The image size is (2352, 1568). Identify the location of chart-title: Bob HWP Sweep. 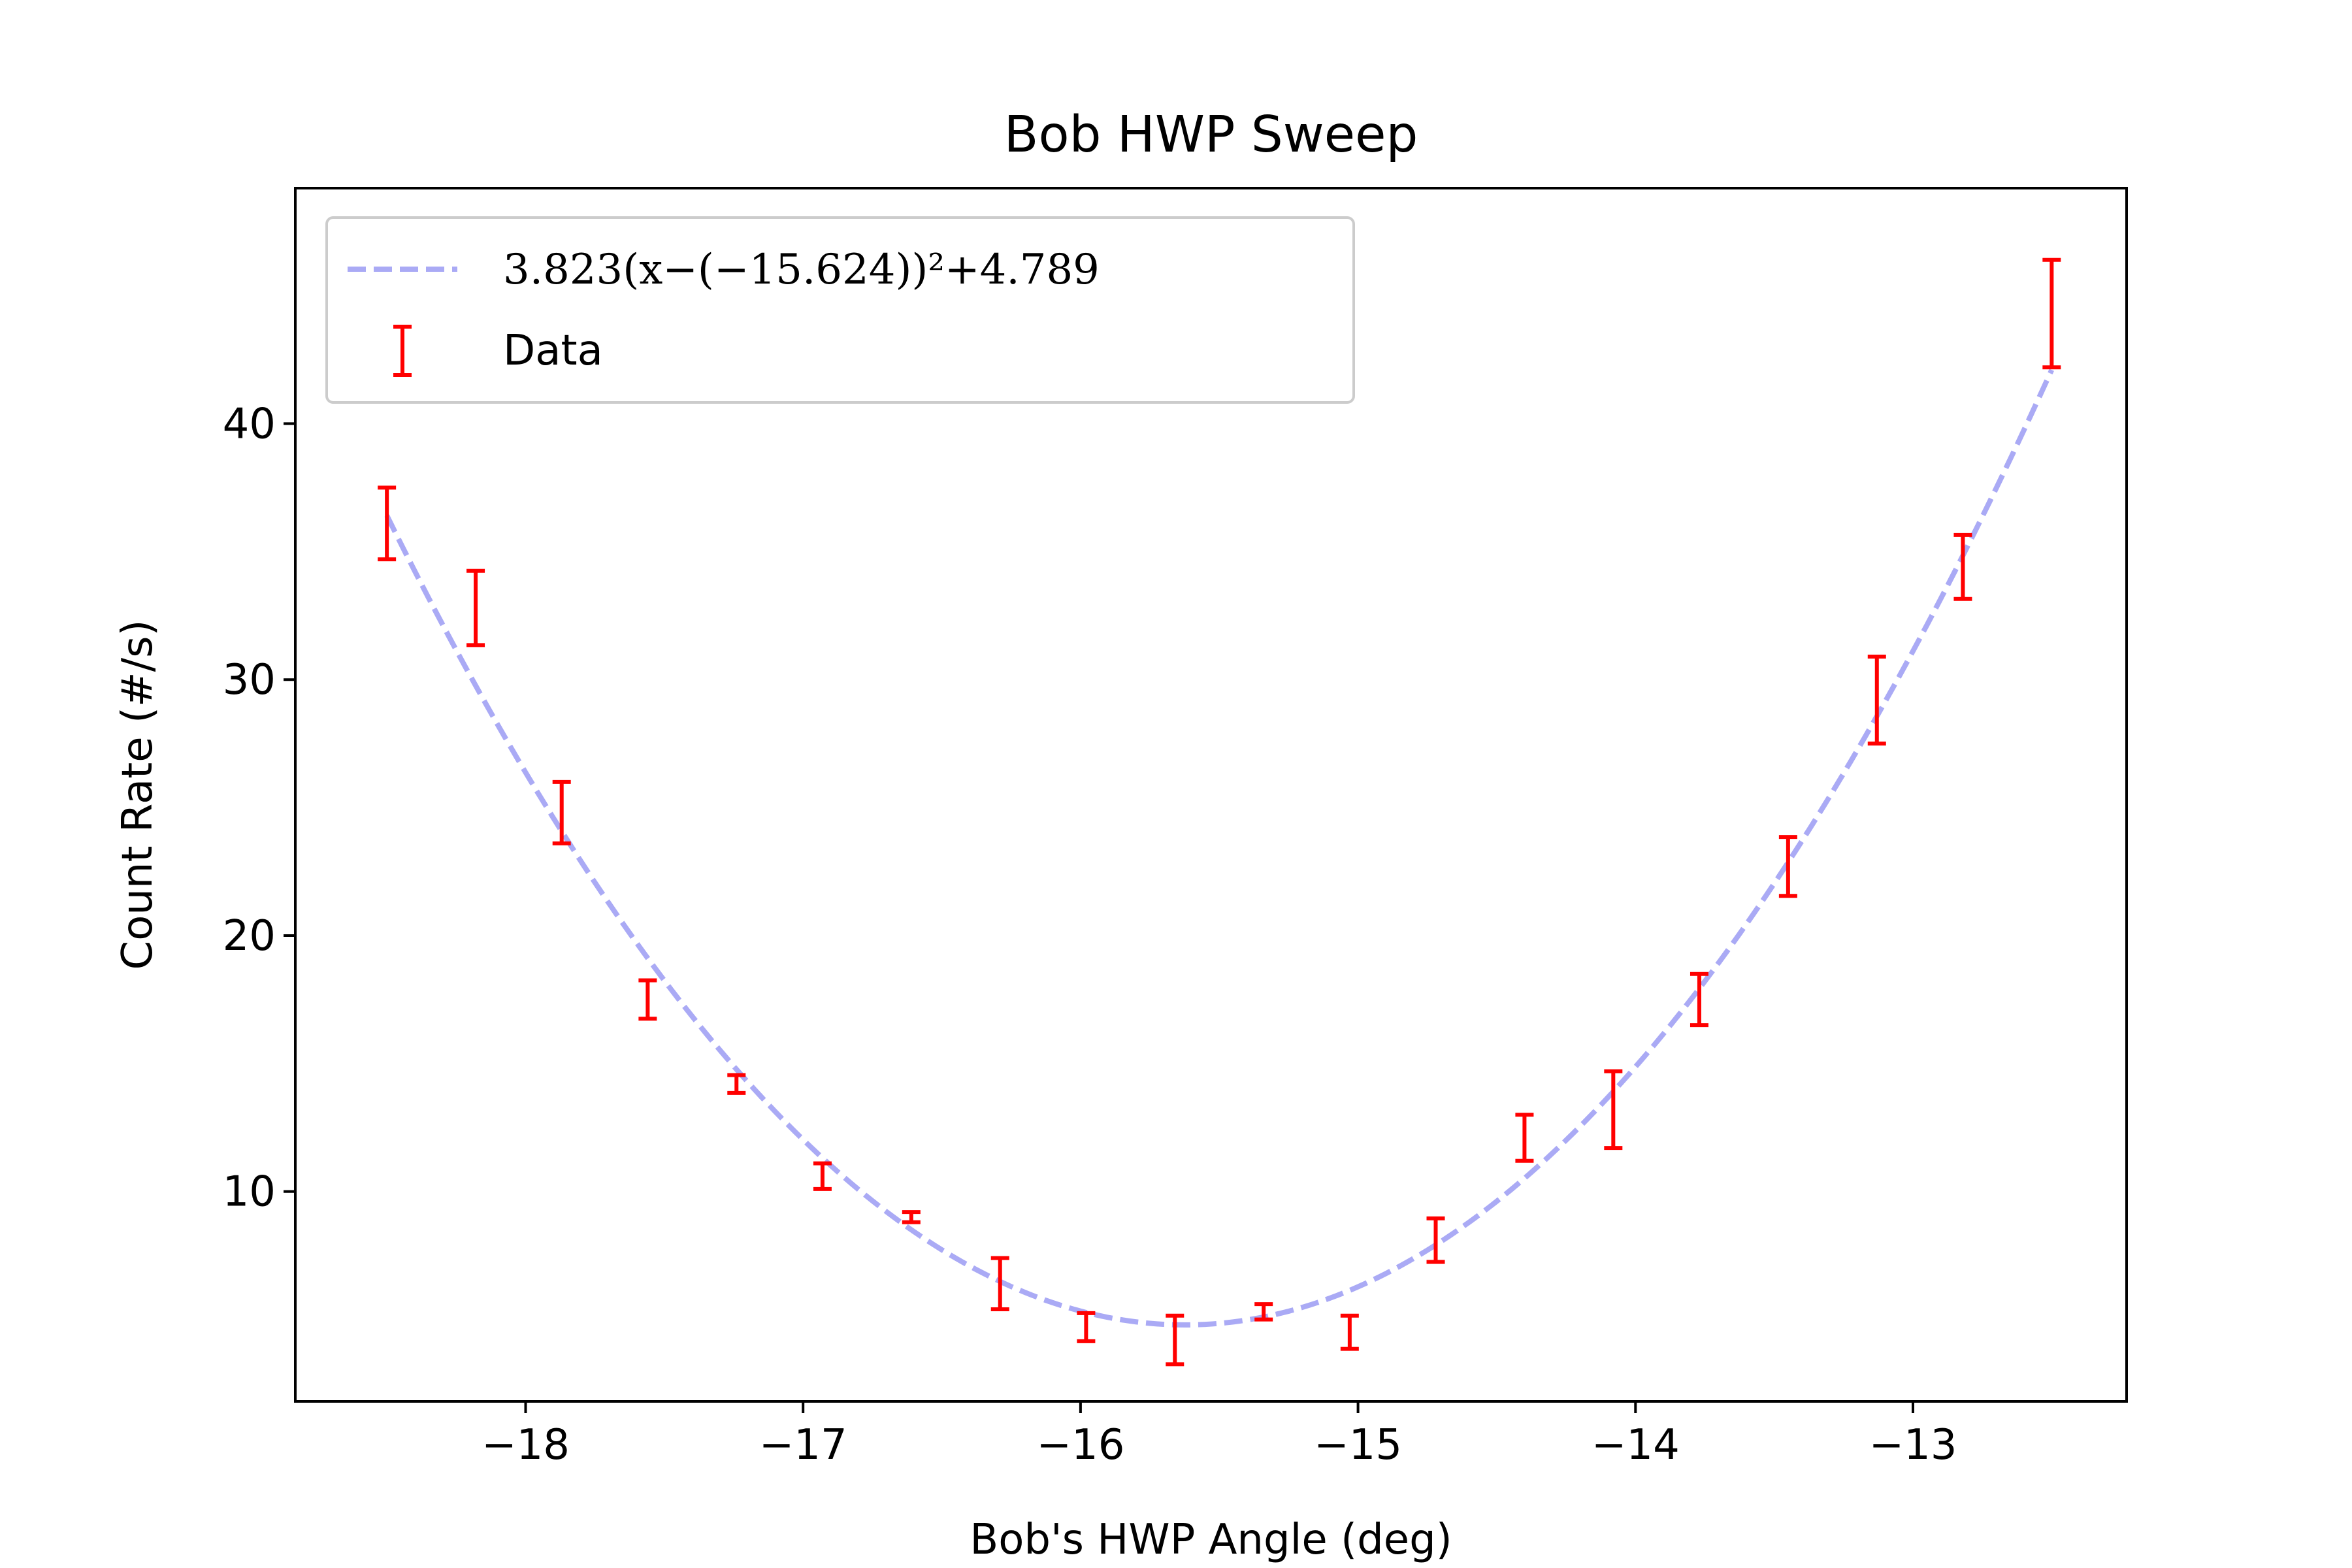
(1211, 135).